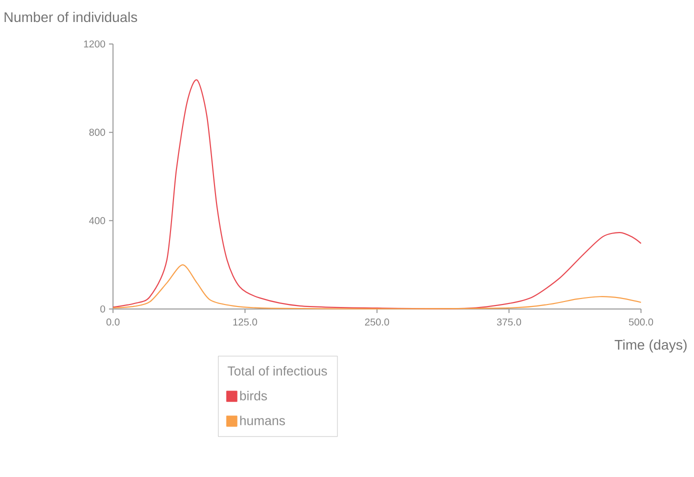 The width and height of the screenshot is (694, 477). Describe the element at coordinates (97, 220) in the screenshot. I see `y-tick-label: 400` at that location.